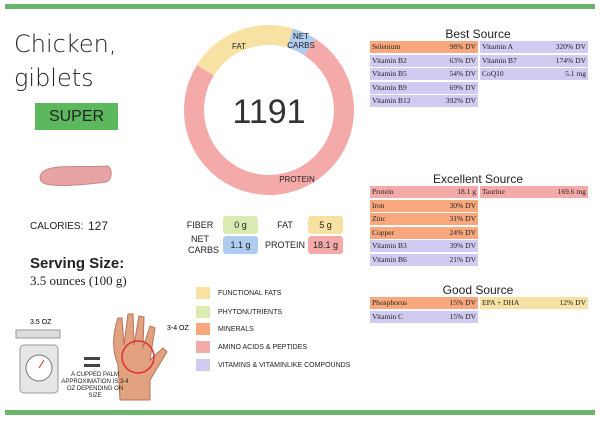 The width and height of the screenshot is (600, 422). What do you see at coordinates (572, 302) in the screenshot?
I see `nutrient-amount: 12% DV` at bounding box center [572, 302].